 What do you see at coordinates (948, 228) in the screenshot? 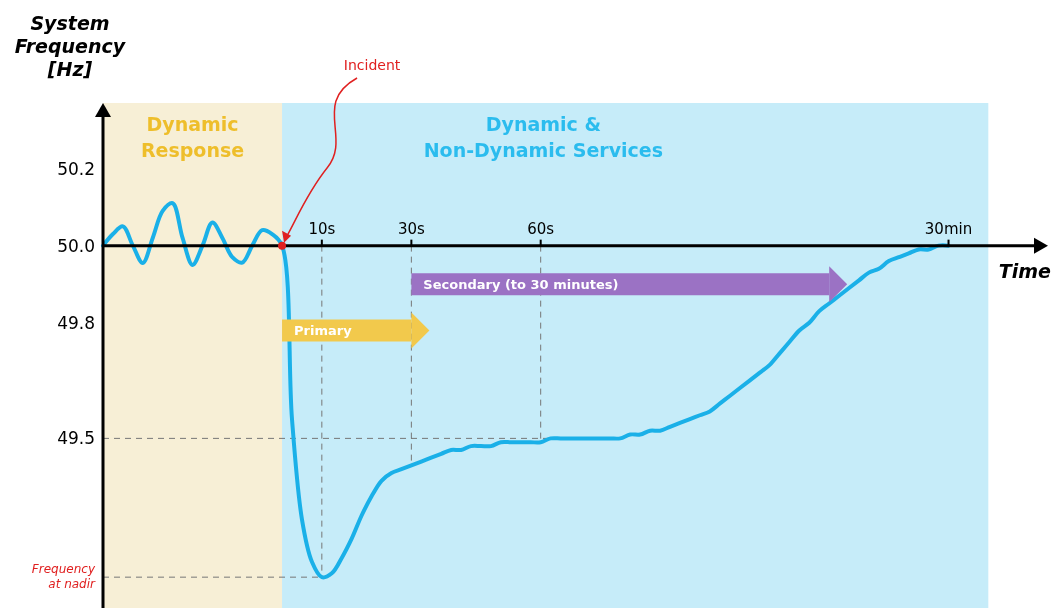
I see `x-tick-label: 30min` at bounding box center [948, 228].